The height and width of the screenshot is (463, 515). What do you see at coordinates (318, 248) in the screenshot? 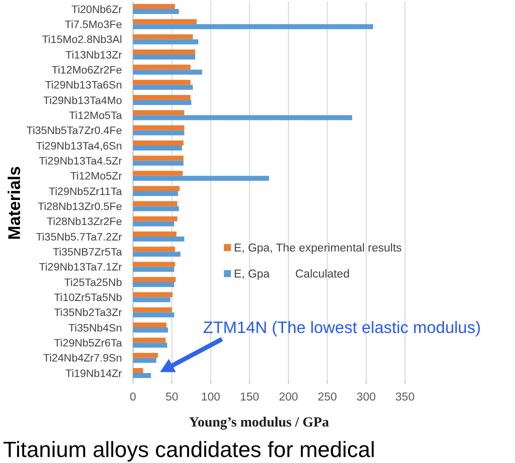
I see `legend-label: E, Gpa, The experimental results` at bounding box center [318, 248].